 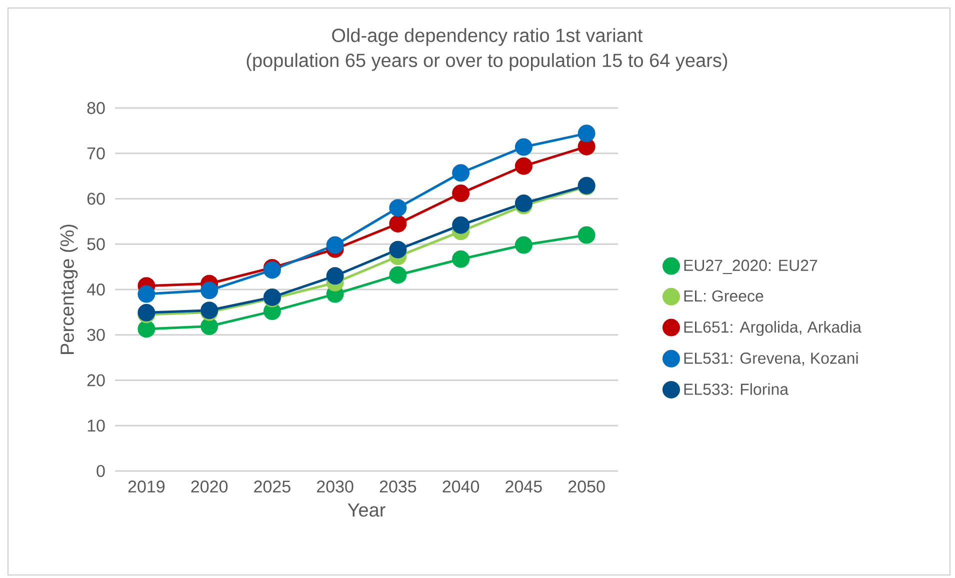 What do you see at coordinates (398, 486) in the screenshot?
I see `x-tick-label: 2035` at bounding box center [398, 486].